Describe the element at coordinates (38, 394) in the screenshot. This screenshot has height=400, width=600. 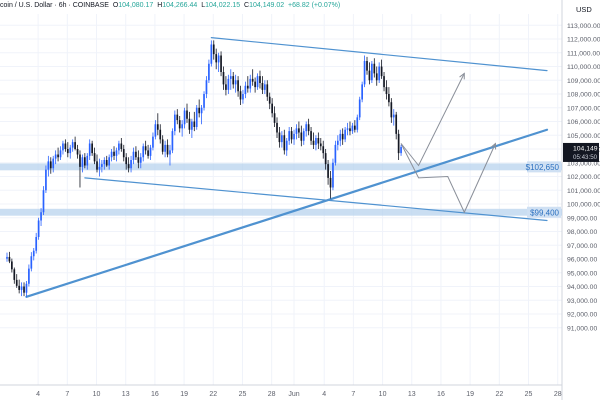
I see `x-tick-label: 4` at that location.